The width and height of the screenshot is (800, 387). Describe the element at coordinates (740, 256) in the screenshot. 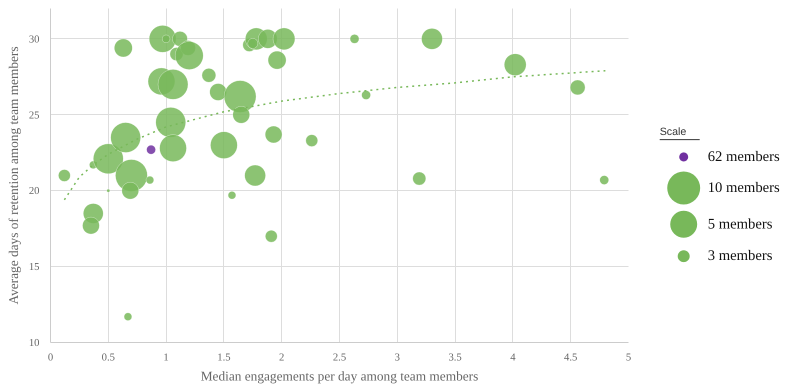

I see `legend-label: 3 members` at that location.